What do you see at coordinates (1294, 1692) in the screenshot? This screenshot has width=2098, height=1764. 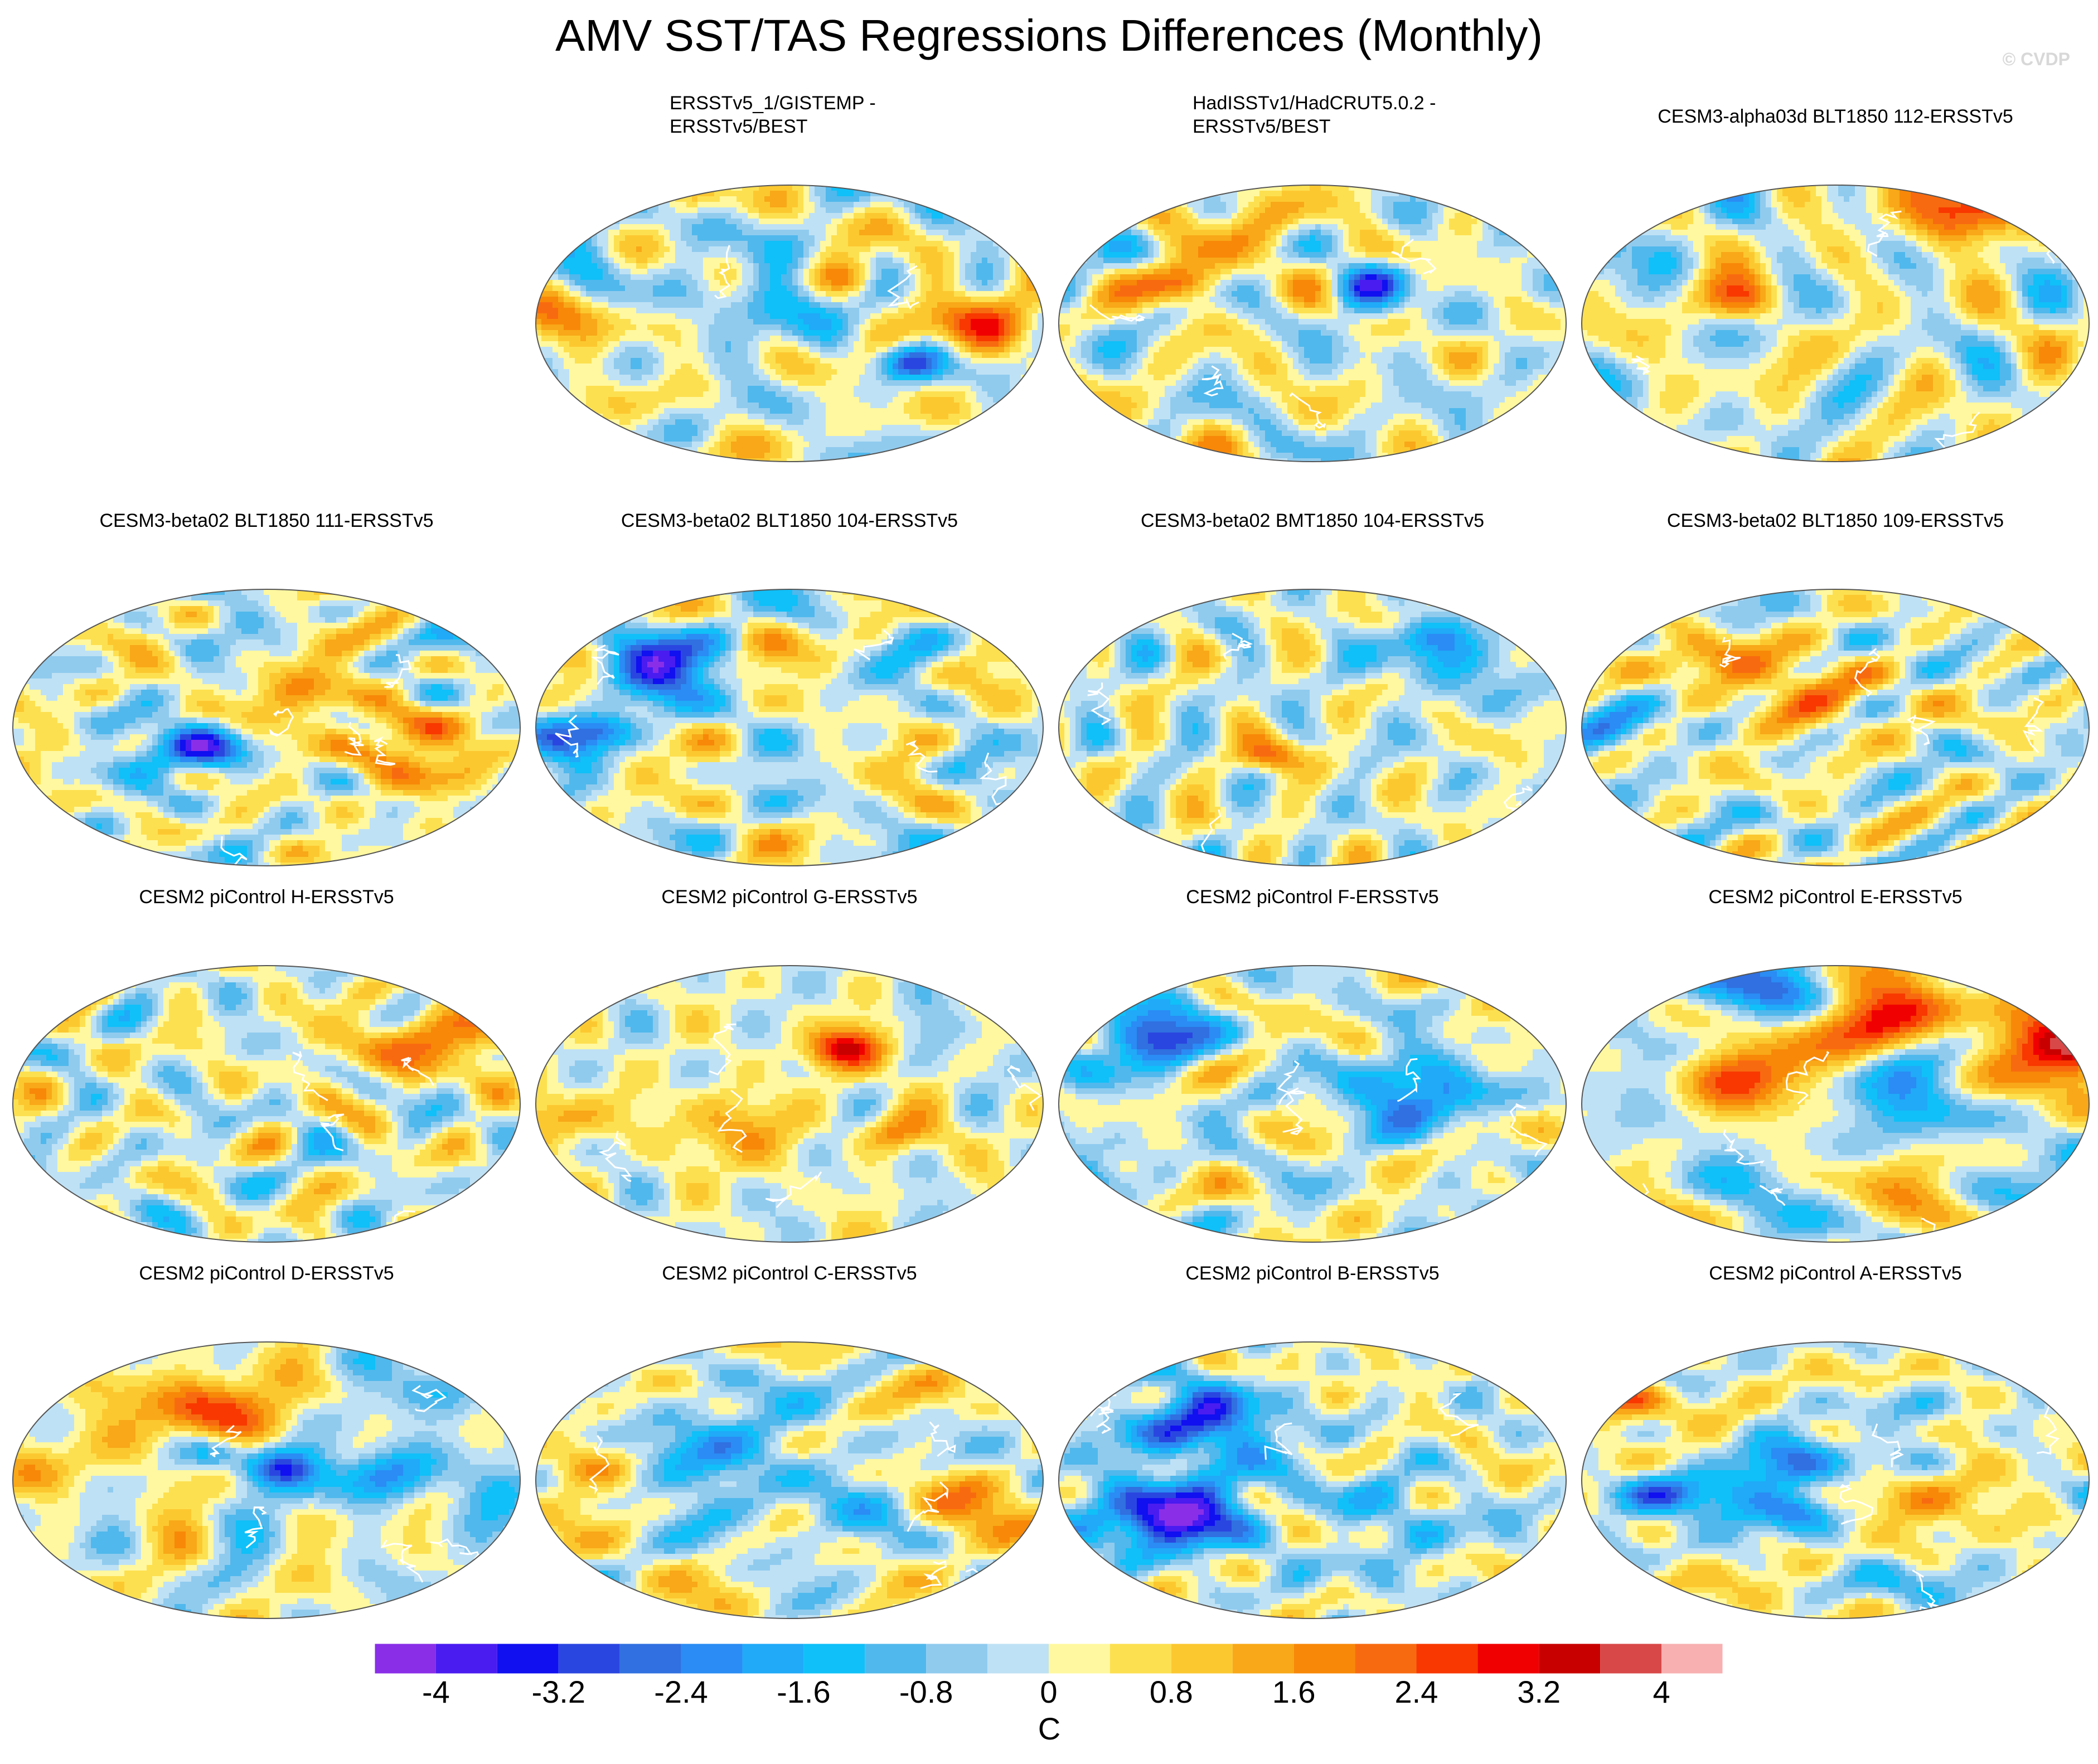 I see `colorbar-tick-label: 1.6` at bounding box center [1294, 1692].